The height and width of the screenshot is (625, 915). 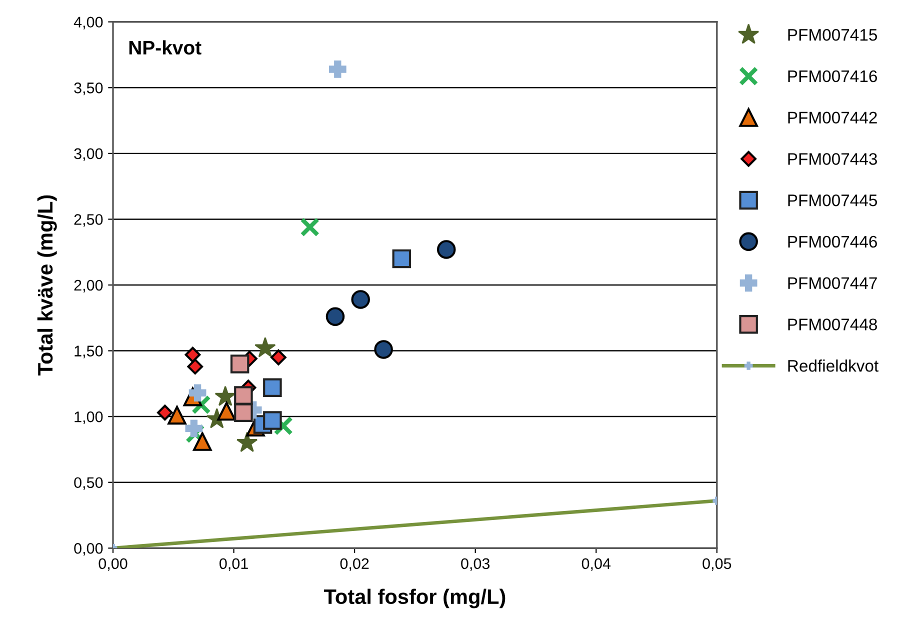 What do you see at coordinates (832, 34) in the screenshot?
I see `legend-label: PFM007415` at bounding box center [832, 34].